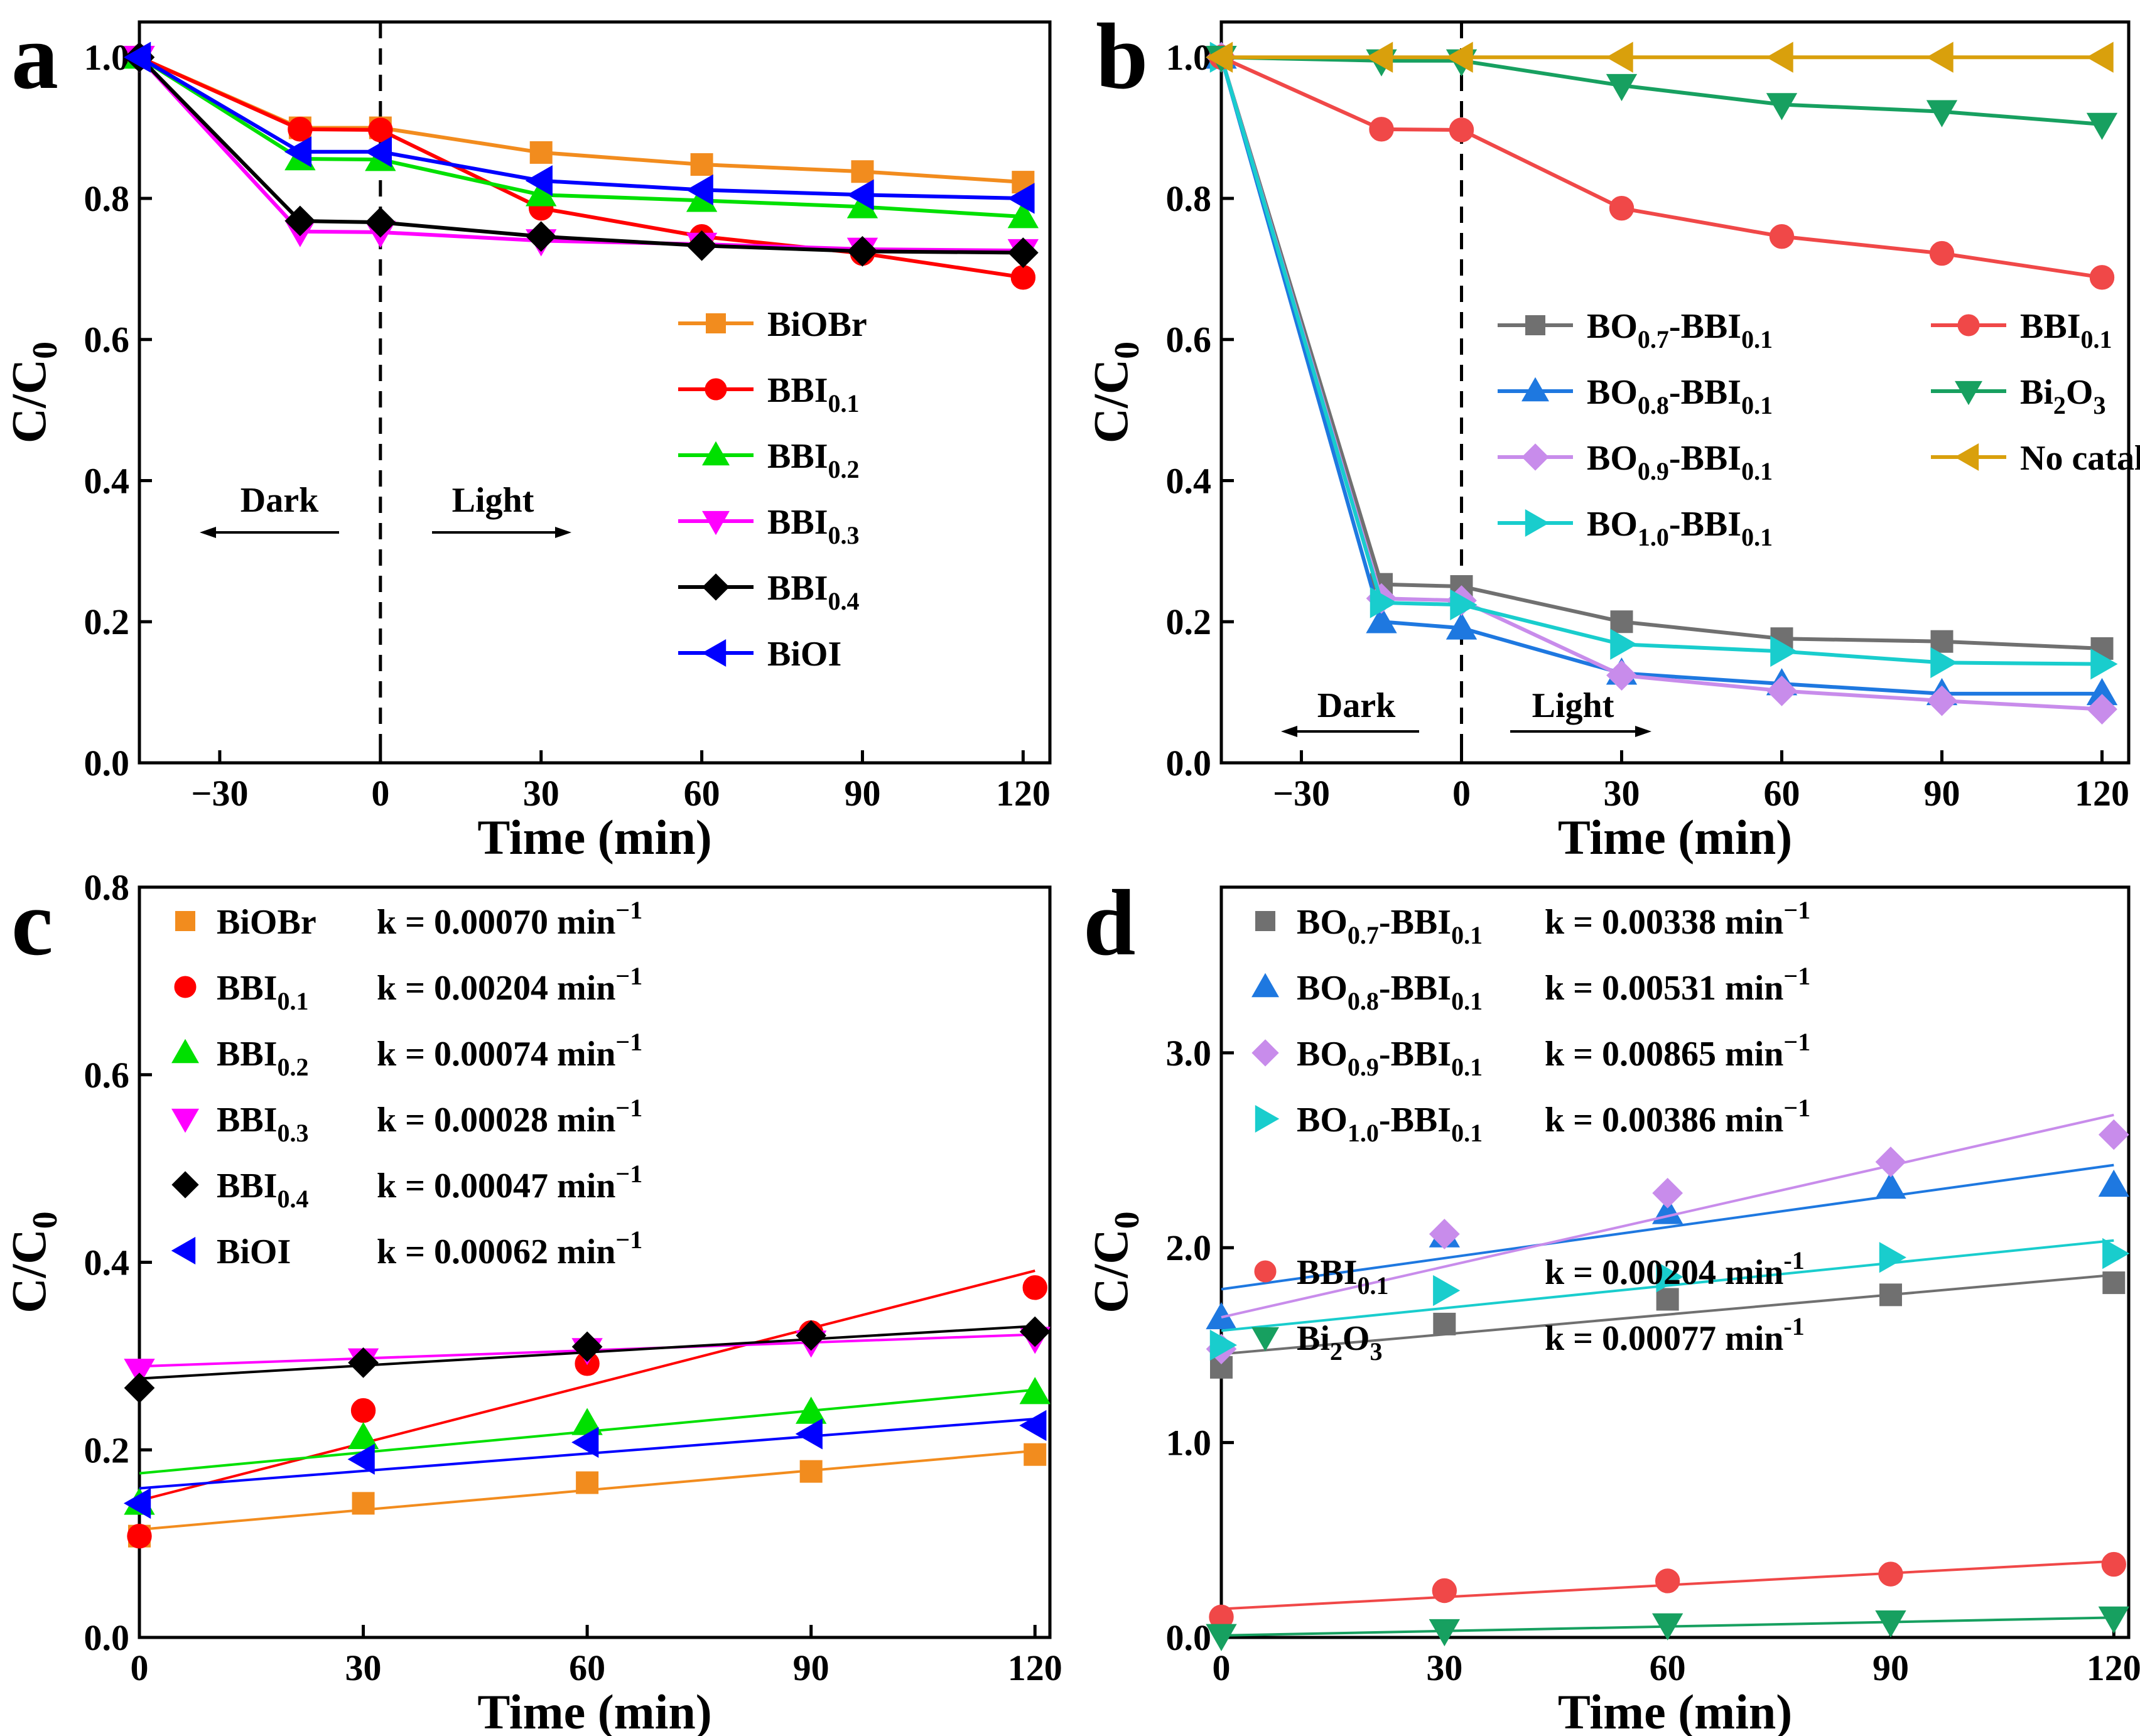  I want to click on y-axis-label-d: C/C0, so click(1115, 1262).